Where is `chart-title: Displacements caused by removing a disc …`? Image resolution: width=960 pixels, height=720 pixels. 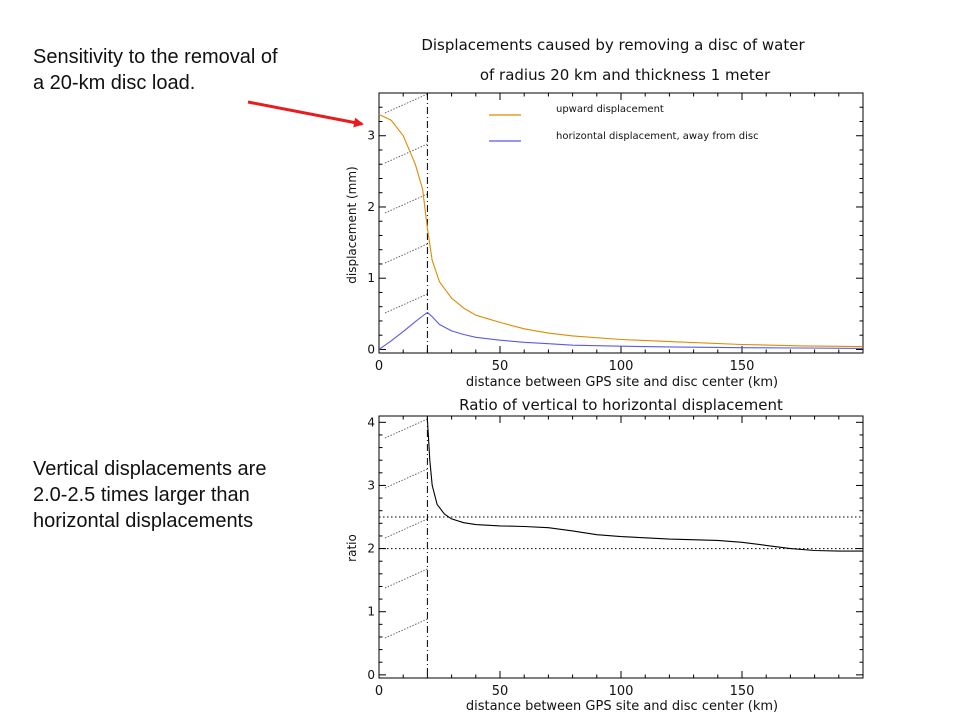
chart-title: Displacements caused by removing a disc … is located at coordinates (613, 45).